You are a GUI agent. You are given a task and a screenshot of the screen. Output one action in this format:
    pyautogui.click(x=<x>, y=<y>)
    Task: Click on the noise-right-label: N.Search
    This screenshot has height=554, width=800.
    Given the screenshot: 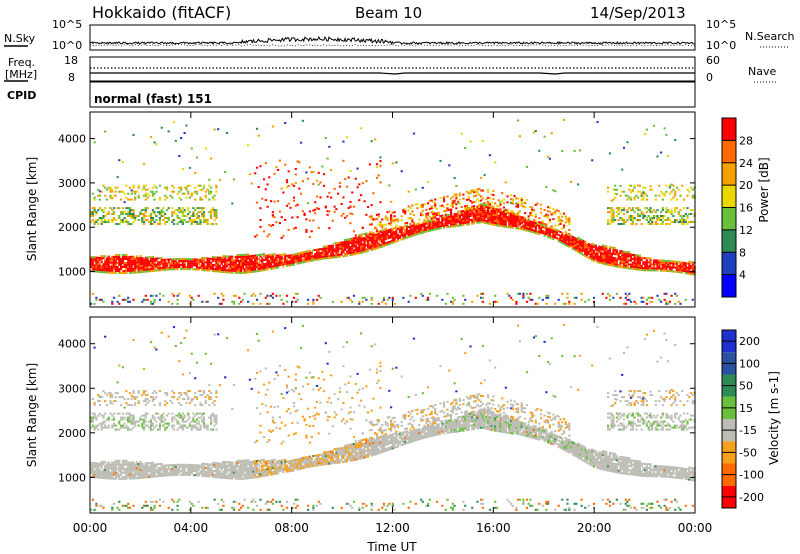 What is the action you would take?
    pyautogui.click(x=770, y=36)
    